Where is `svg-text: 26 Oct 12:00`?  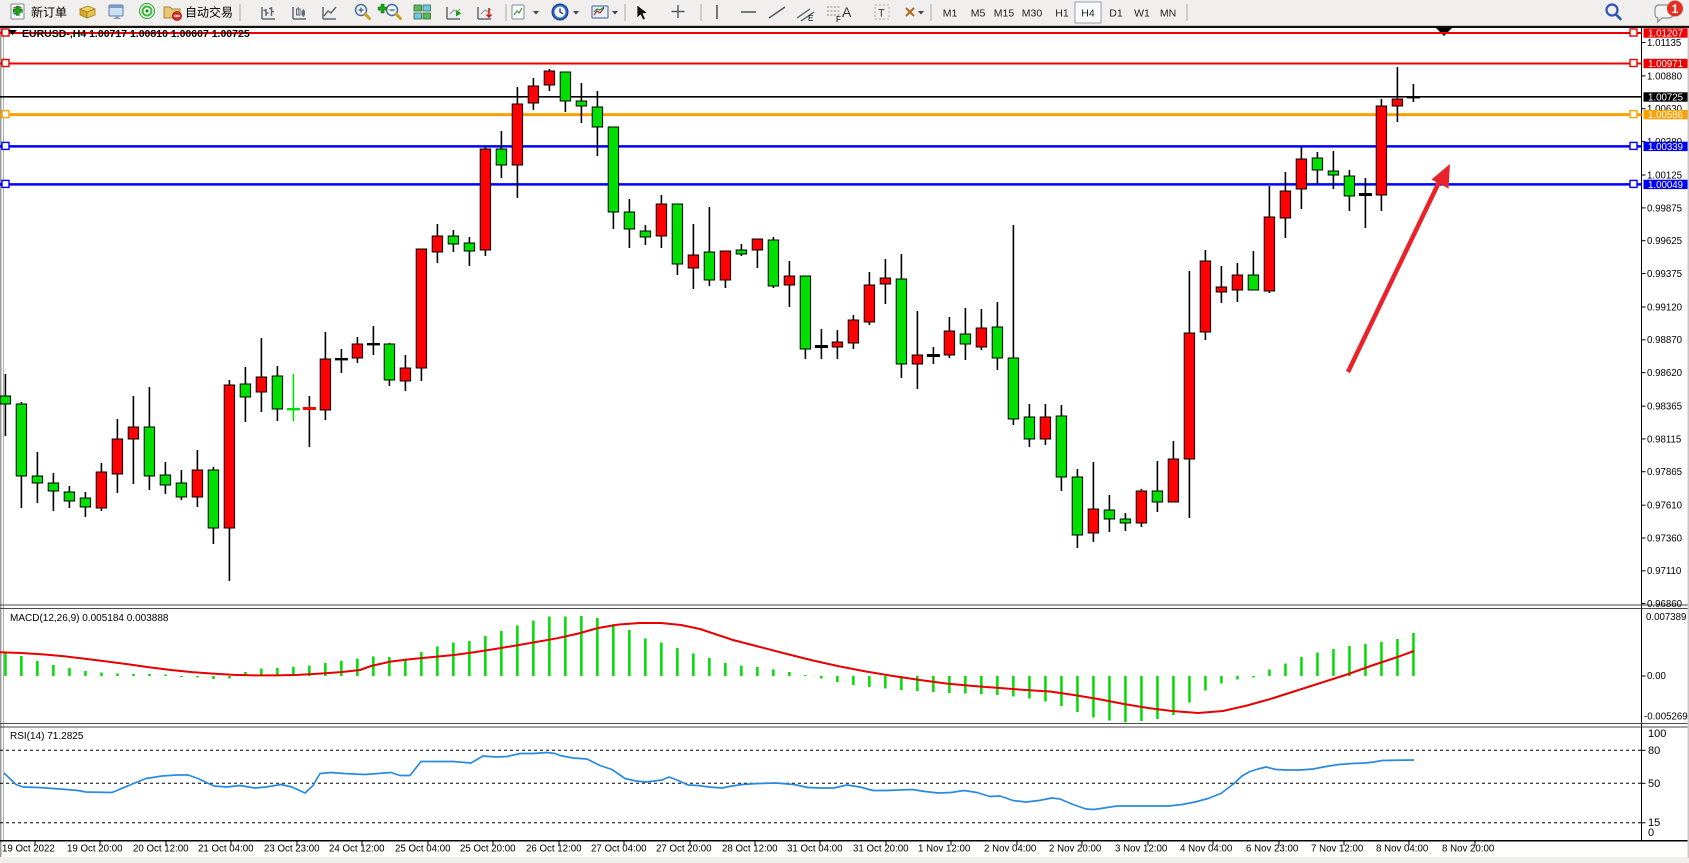
svg-text: 26 Oct 12:00 is located at coordinates (554, 849).